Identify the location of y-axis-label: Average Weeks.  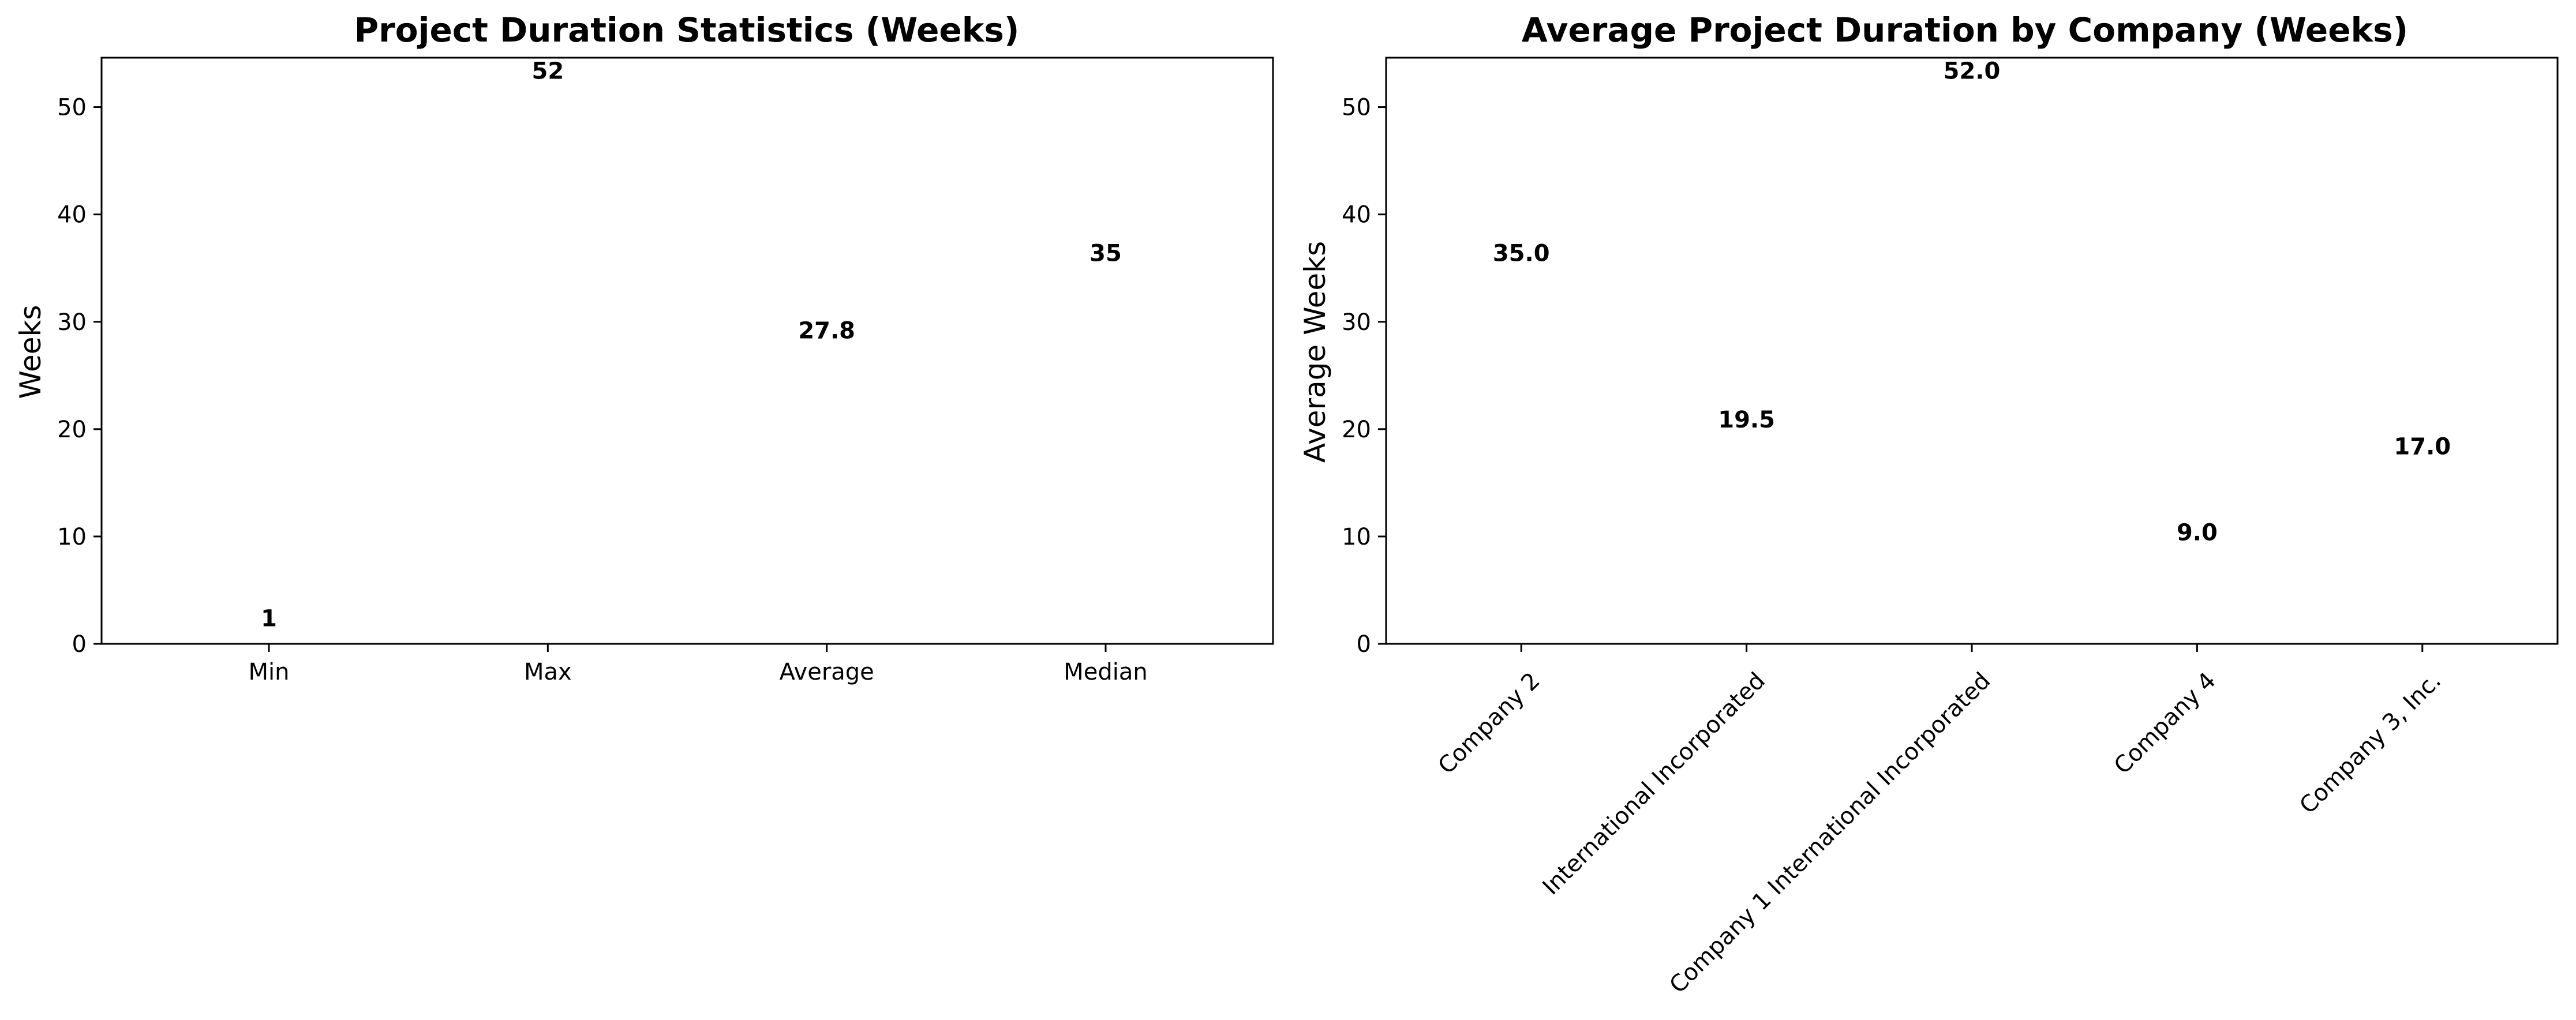
(1315, 352).